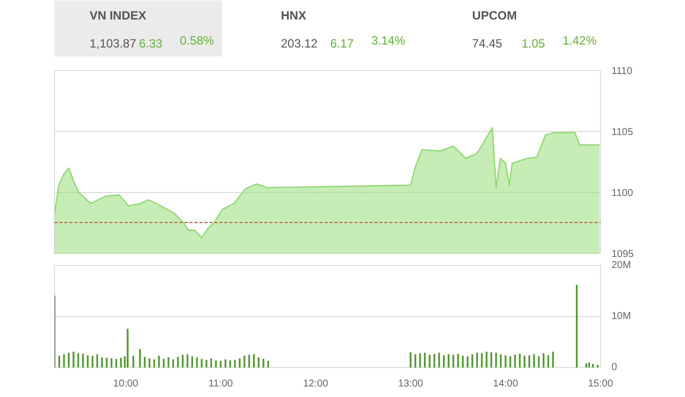 The width and height of the screenshot is (685, 397). What do you see at coordinates (293, 15) in the screenshot?
I see `category-label: HNX` at bounding box center [293, 15].